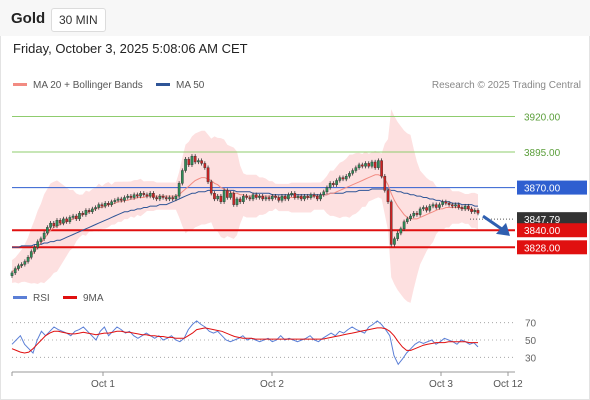  What do you see at coordinates (542, 153) in the screenshot?
I see `level-label-3895.00: 3895.00` at bounding box center [542, 153].